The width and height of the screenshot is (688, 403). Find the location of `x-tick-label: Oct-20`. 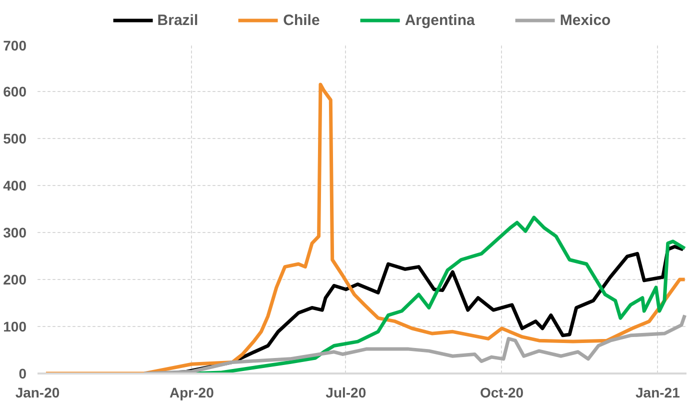

x-tick-label: Oct-20 is located at coordinates (502, 392).